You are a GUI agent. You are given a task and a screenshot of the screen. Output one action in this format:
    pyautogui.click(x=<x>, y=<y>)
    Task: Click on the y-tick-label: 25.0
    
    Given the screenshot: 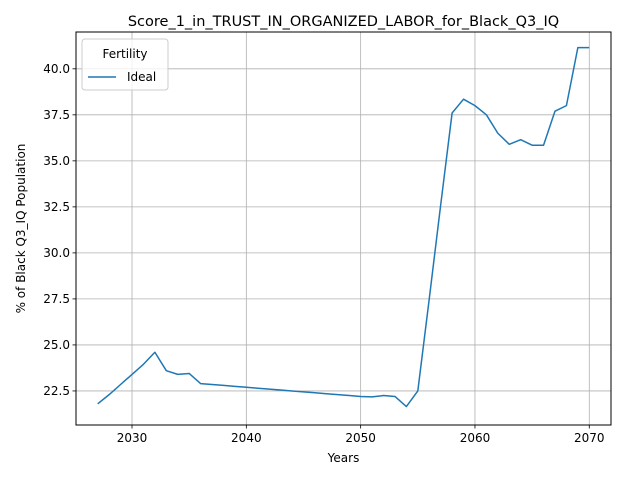 What is the action you would take?
    pyautogui.click(x=56, y=345)
    